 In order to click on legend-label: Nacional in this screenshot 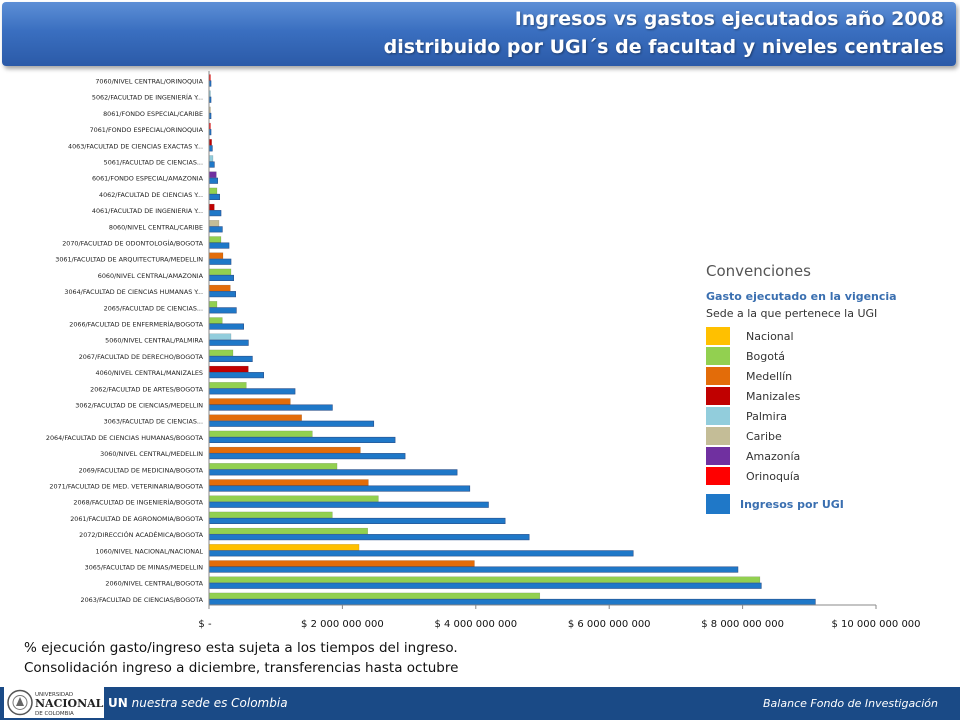, I will do `click(770, 336)`.